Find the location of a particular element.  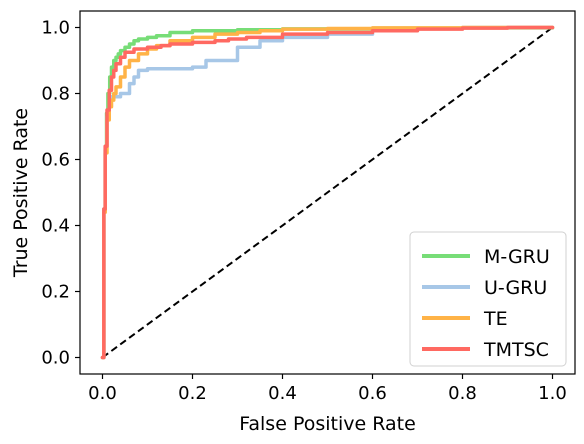

legend-label-u-gru: U-GRU is located at coordinates (515, 288).